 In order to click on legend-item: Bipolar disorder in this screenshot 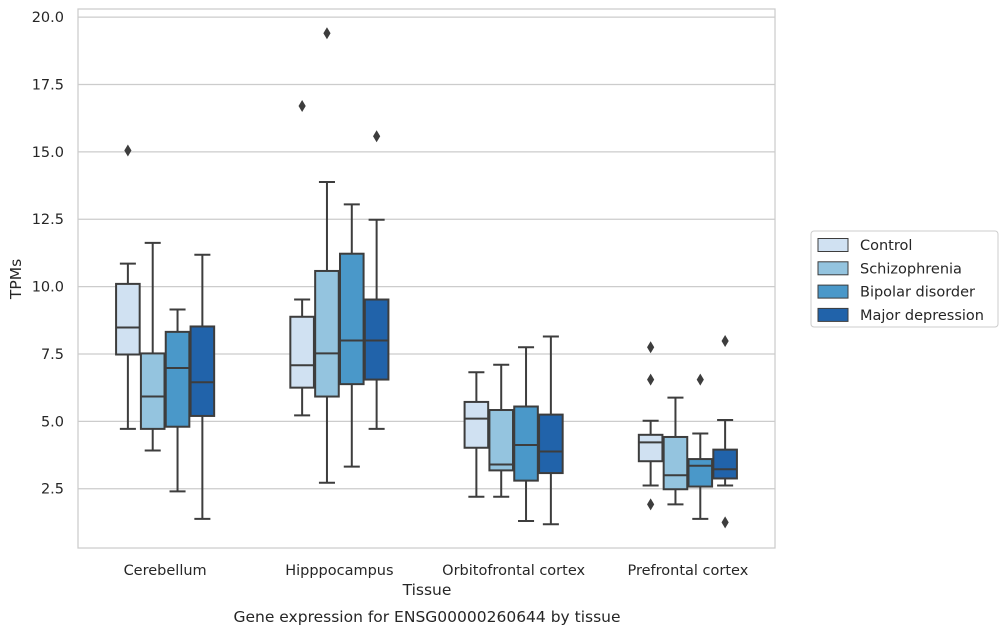, I will do `click(896, 292)`.